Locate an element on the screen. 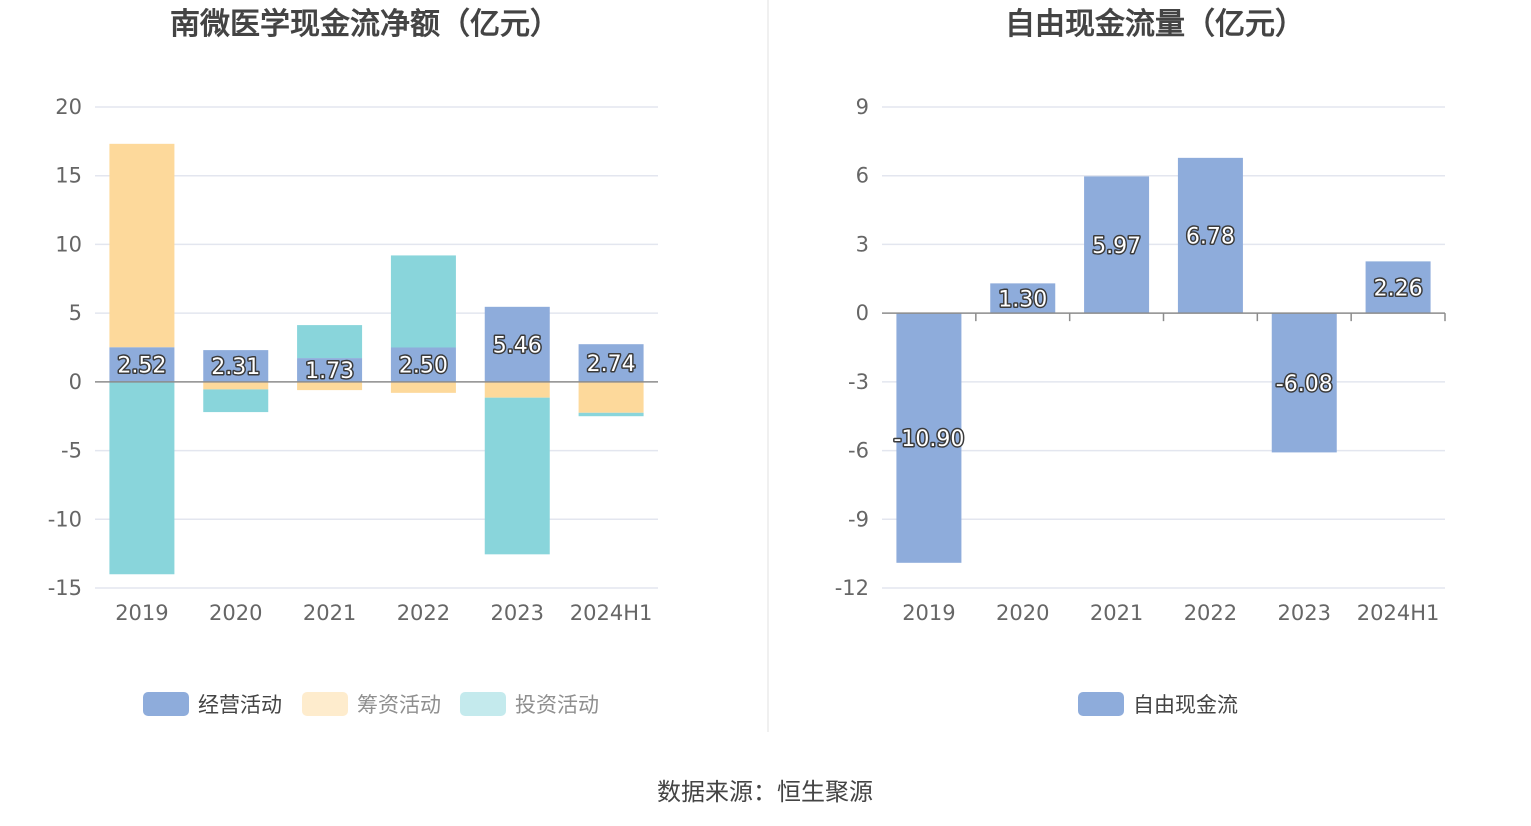 Image resolution: width=1531 pixels, height=826 pixels. data-label: 1.30 is located at coordinates (1022, 299).